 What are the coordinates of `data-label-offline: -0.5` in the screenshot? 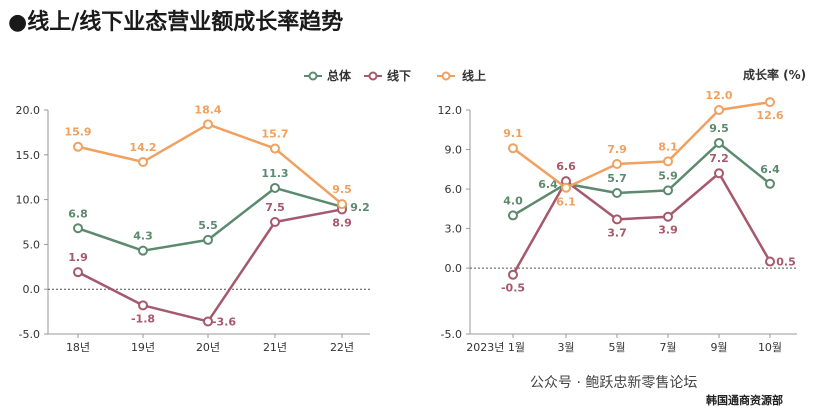 It's located at (513, 288).